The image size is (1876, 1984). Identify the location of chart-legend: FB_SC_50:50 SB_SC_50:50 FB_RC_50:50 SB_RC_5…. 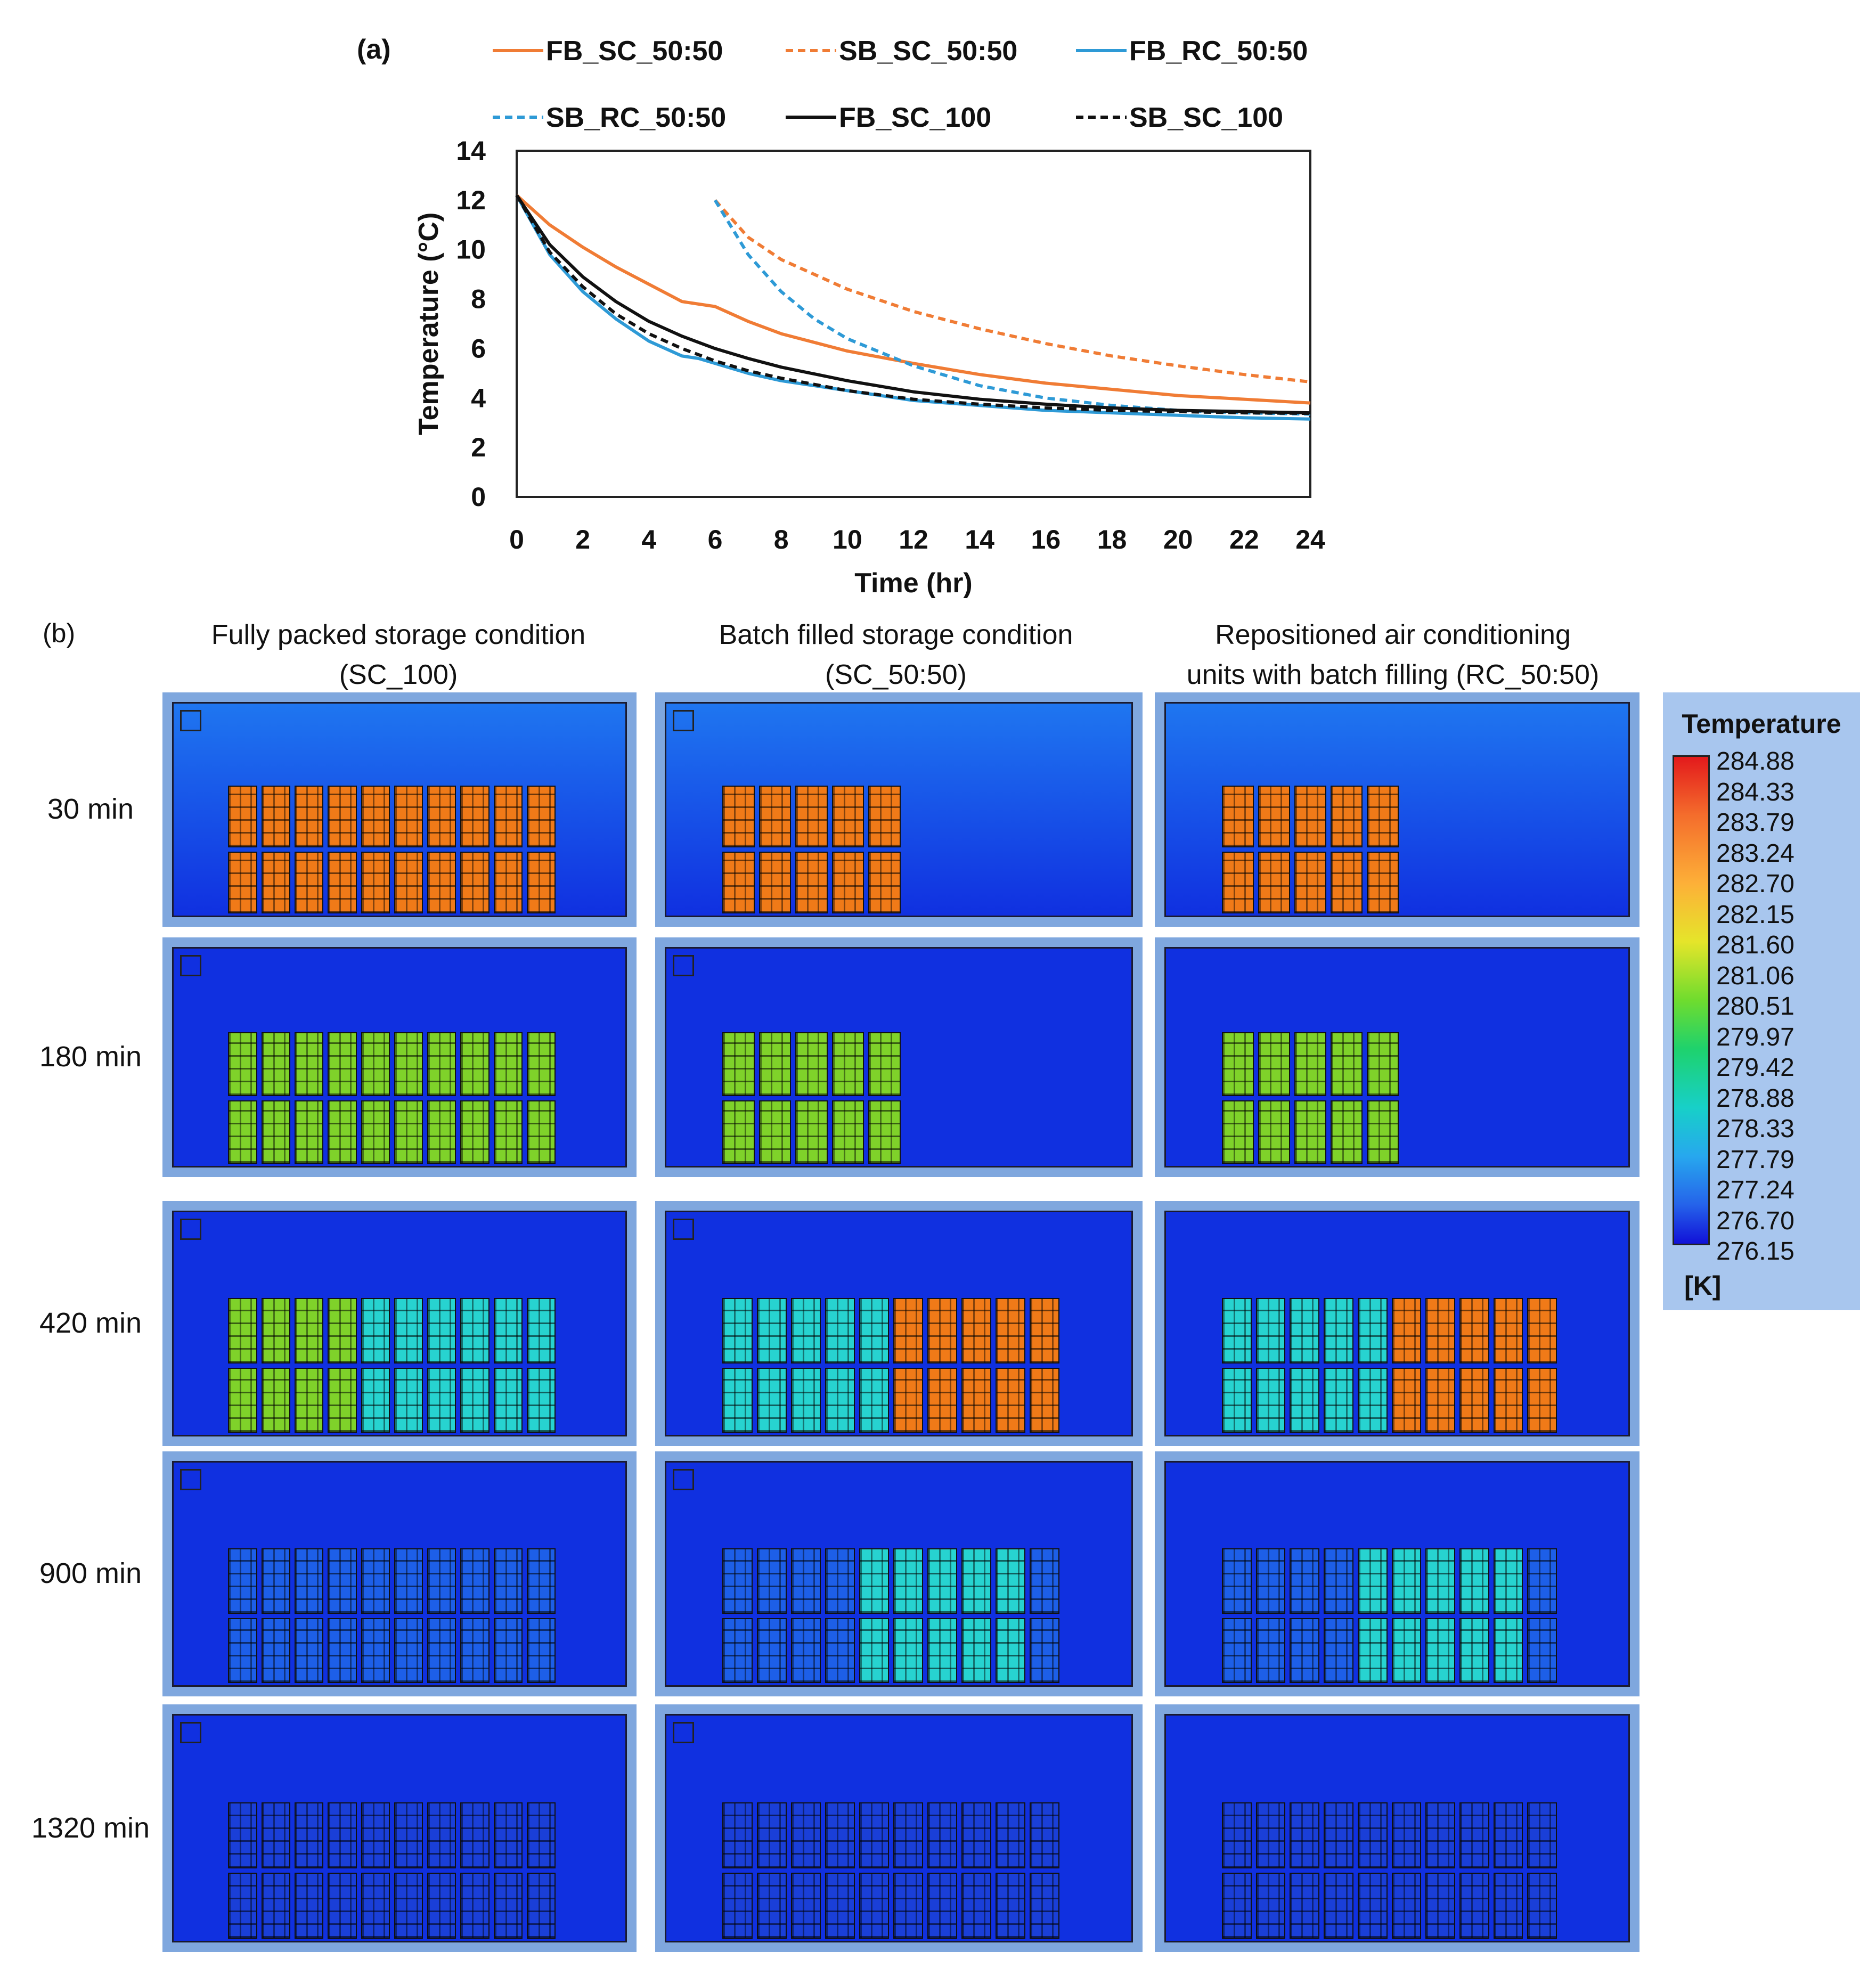
(900, 84).